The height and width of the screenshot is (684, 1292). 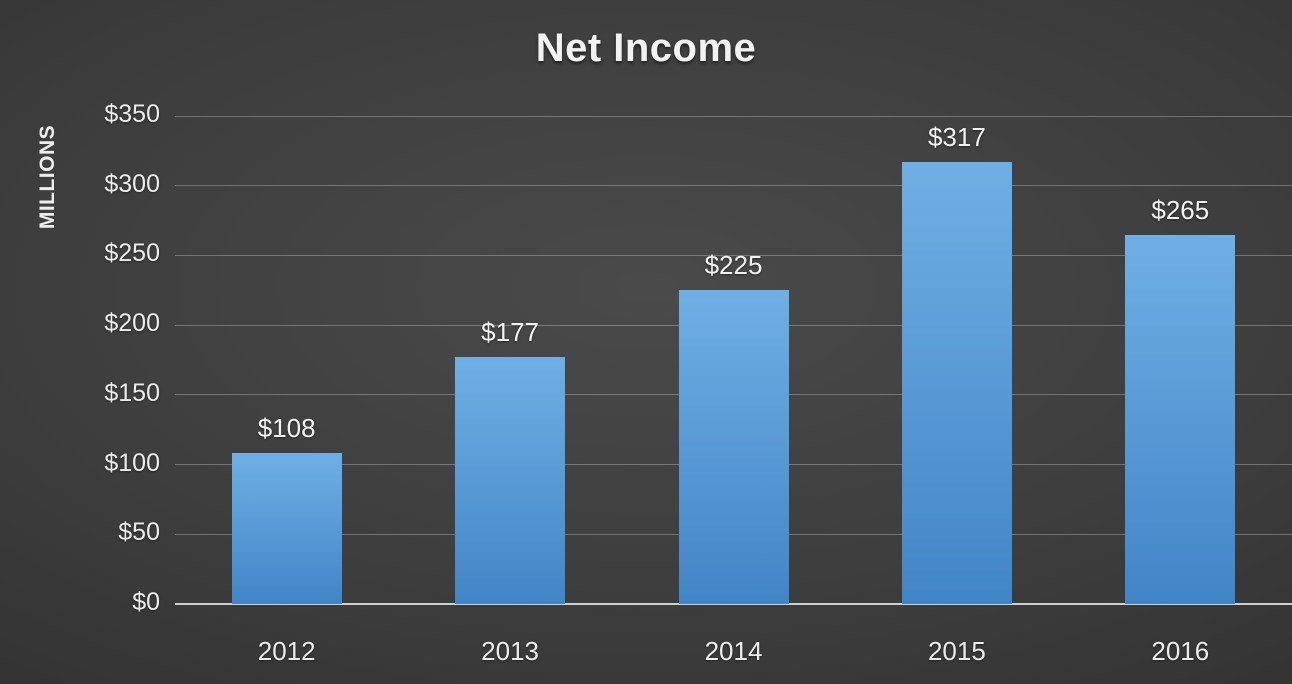 What do you see at coordinates (1180, 651) in the screenshot?
I see `x-tick-label-2016: 2016` at bounding box center [1180, 651].